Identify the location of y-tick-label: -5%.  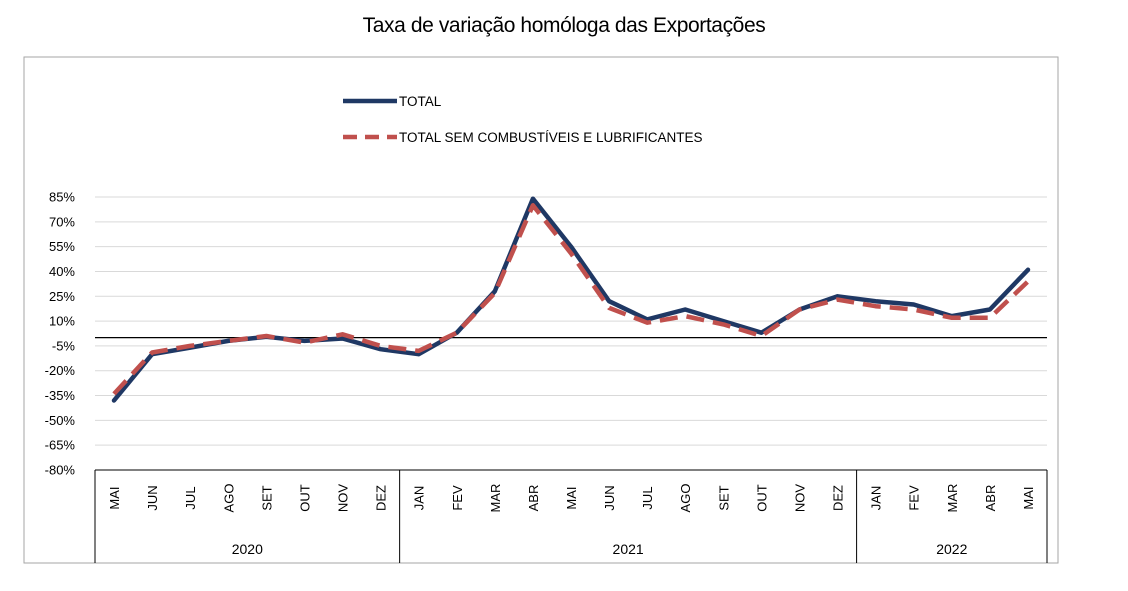
(64, 345).